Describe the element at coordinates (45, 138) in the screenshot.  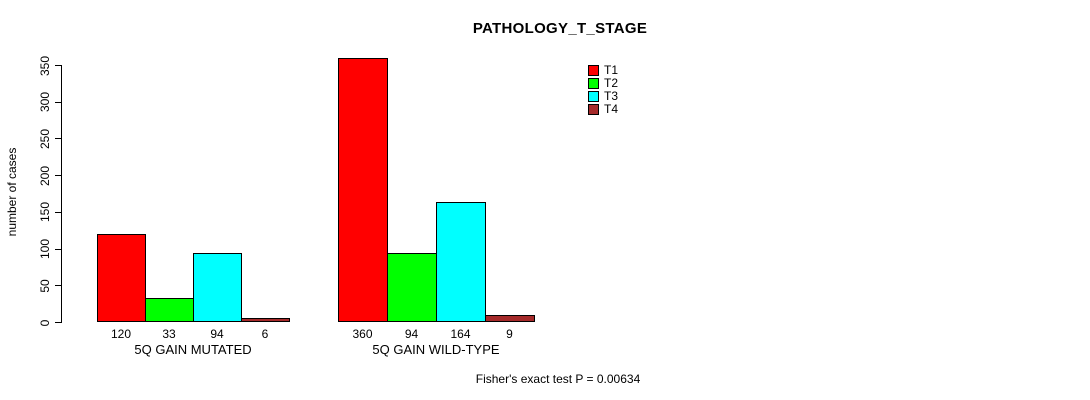
I see `y-tick-label: 250` at that location.